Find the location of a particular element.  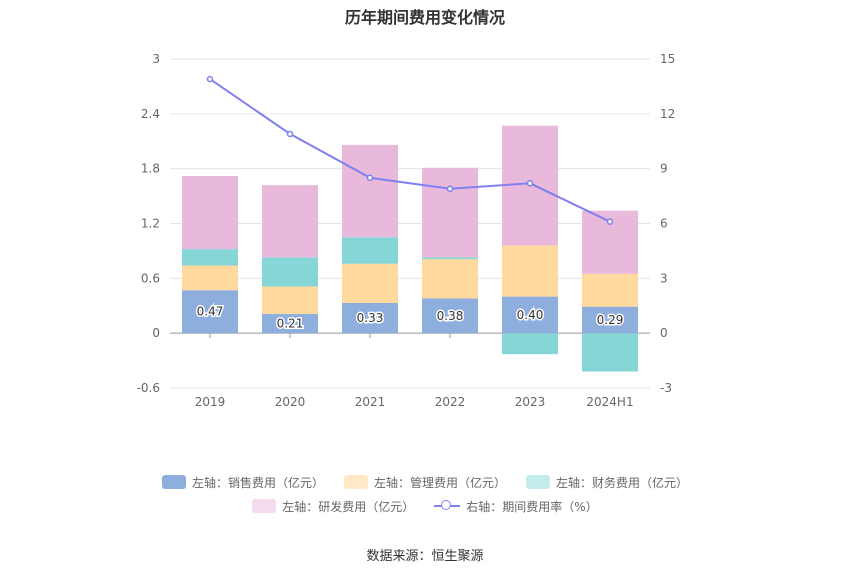

sales-data-label: 0.47 is located at coordinates (210, 312).